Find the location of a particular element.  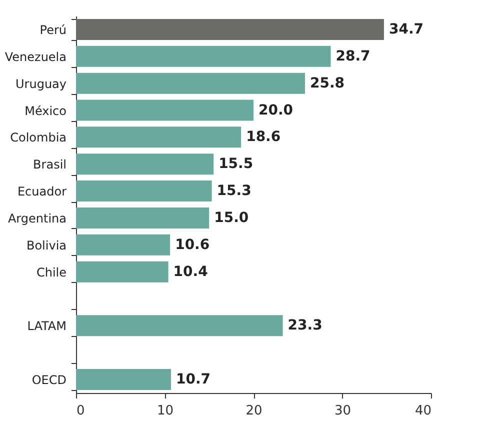

y-tick-label: OECD is located at coordinates (49, 380).